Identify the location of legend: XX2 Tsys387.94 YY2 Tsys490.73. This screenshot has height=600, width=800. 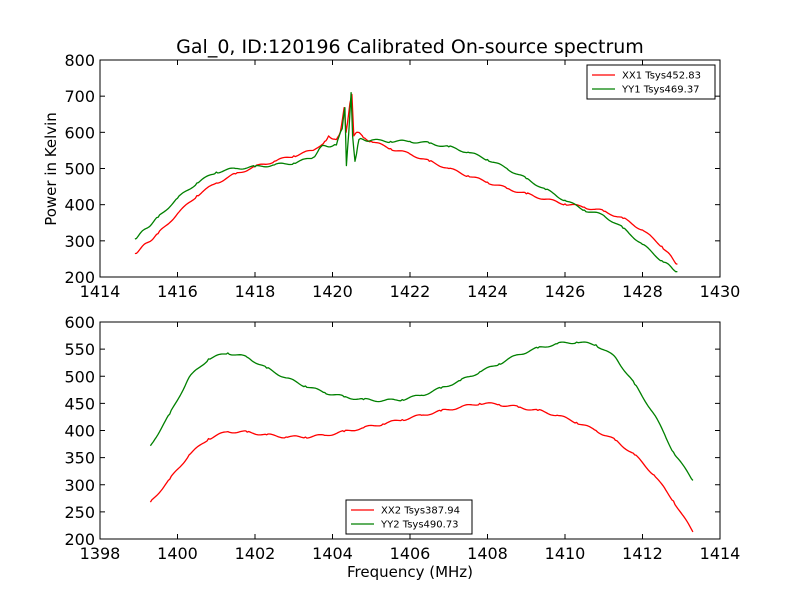
(409, 517).